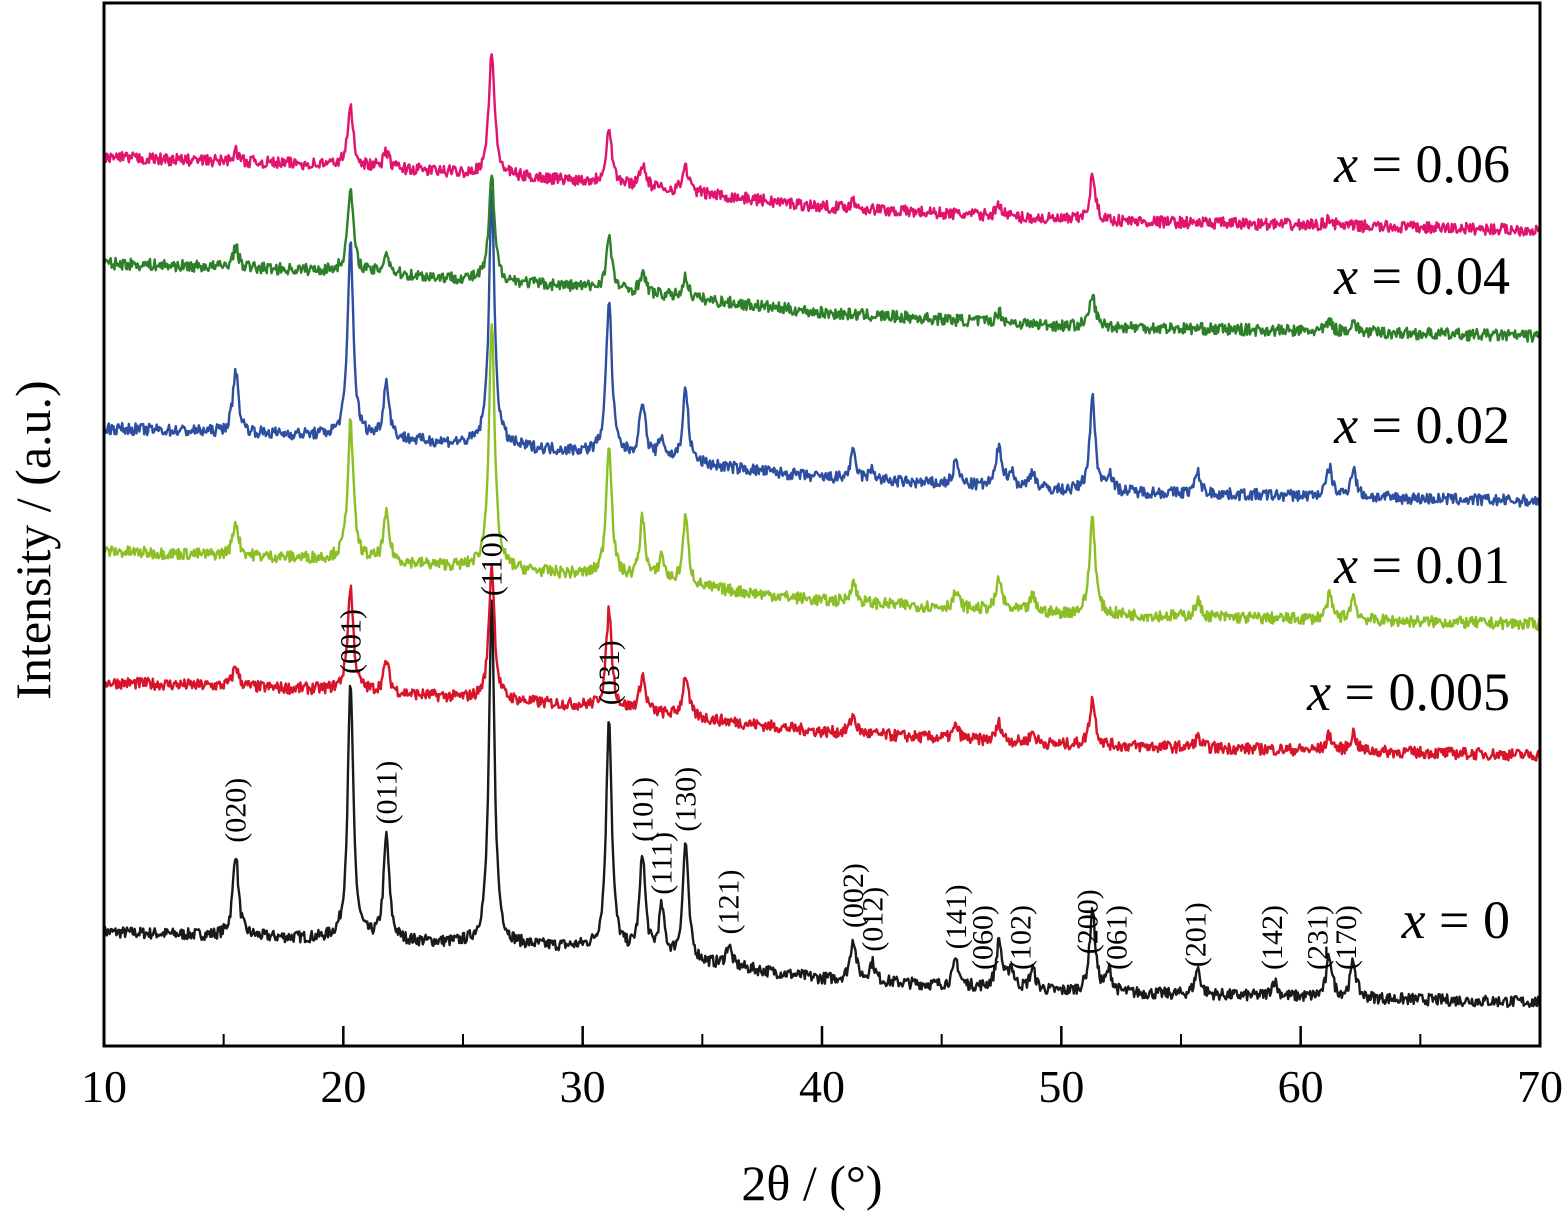 Image resolution: width=1567 pixels, height=1223 pixels. Describe the element at coordinates (386, 793) in the screenshot. I see `hkl-label: (011)` at that location.